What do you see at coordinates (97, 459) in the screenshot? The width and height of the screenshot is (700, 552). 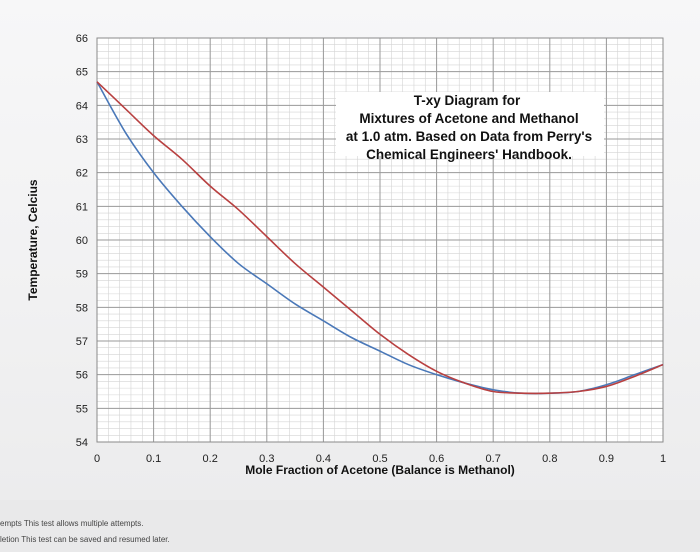 I see `x-tick-label: 0` at bounding box center [97, 459].